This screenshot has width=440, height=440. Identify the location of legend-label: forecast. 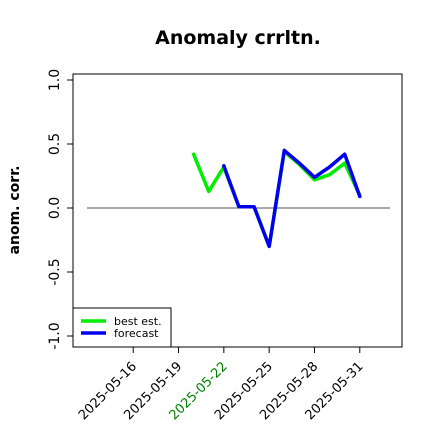
(136, 333).